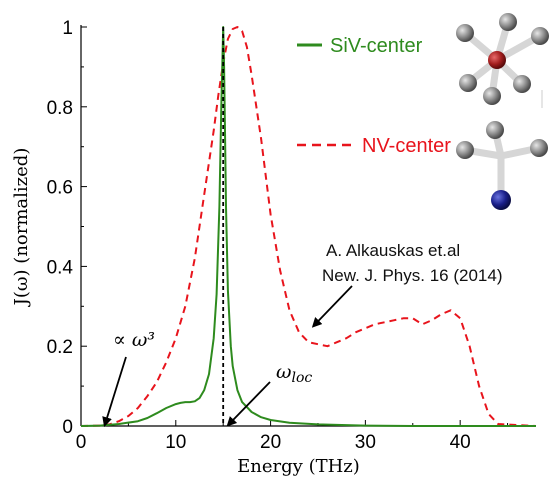 This screenshot has width=554, height=479. Describe the element at coordinates (412, 275) in the screenshot. I see `annotation-citation-line-2: New. J. Phys. 16 (2014)` at that location.